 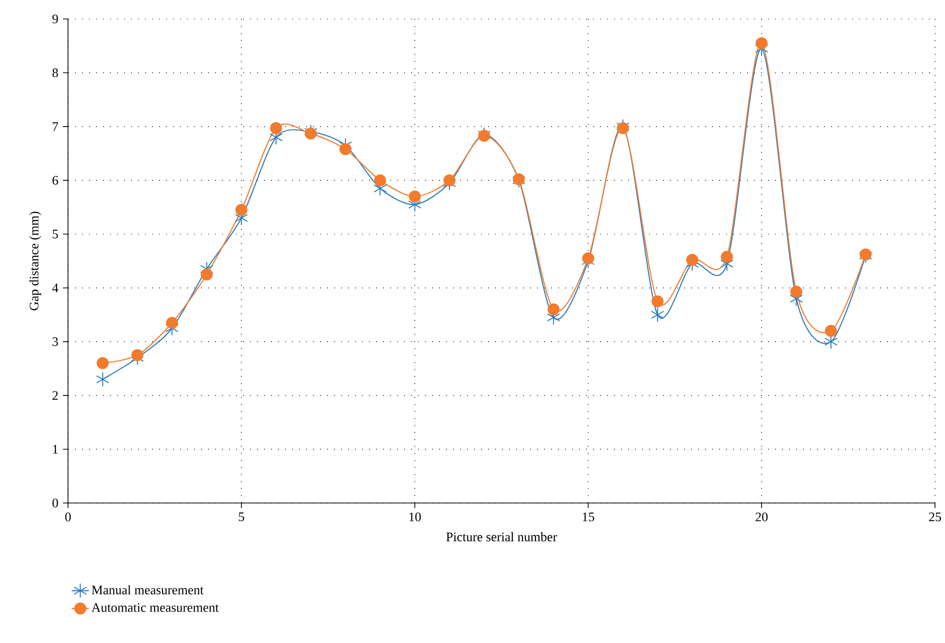 What do you see at coordinates (55, 288) in the screenshot?
I see `y-tick-label: 4` at bounding box center [55, 288].